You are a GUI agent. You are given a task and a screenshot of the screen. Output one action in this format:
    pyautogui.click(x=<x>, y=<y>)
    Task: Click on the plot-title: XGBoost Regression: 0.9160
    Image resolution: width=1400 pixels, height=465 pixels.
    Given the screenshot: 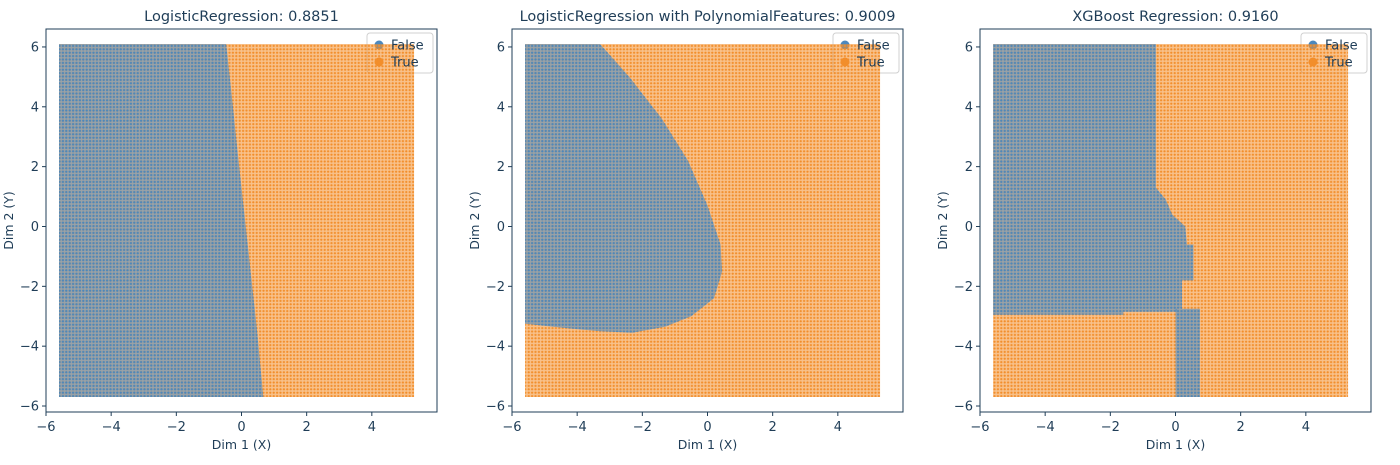 What is the action you would take?
    pyautogui.click(x=1175, y=17)
    